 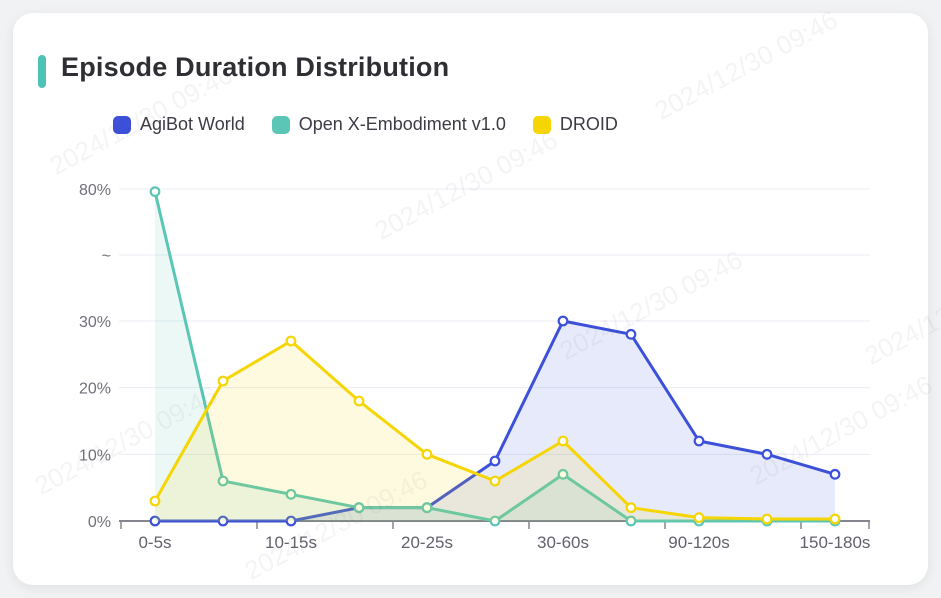 What do you see at coordinates (106, 256) in the screenshot?
I see `y-axis-label: ~` at bounding box center [106, 256].